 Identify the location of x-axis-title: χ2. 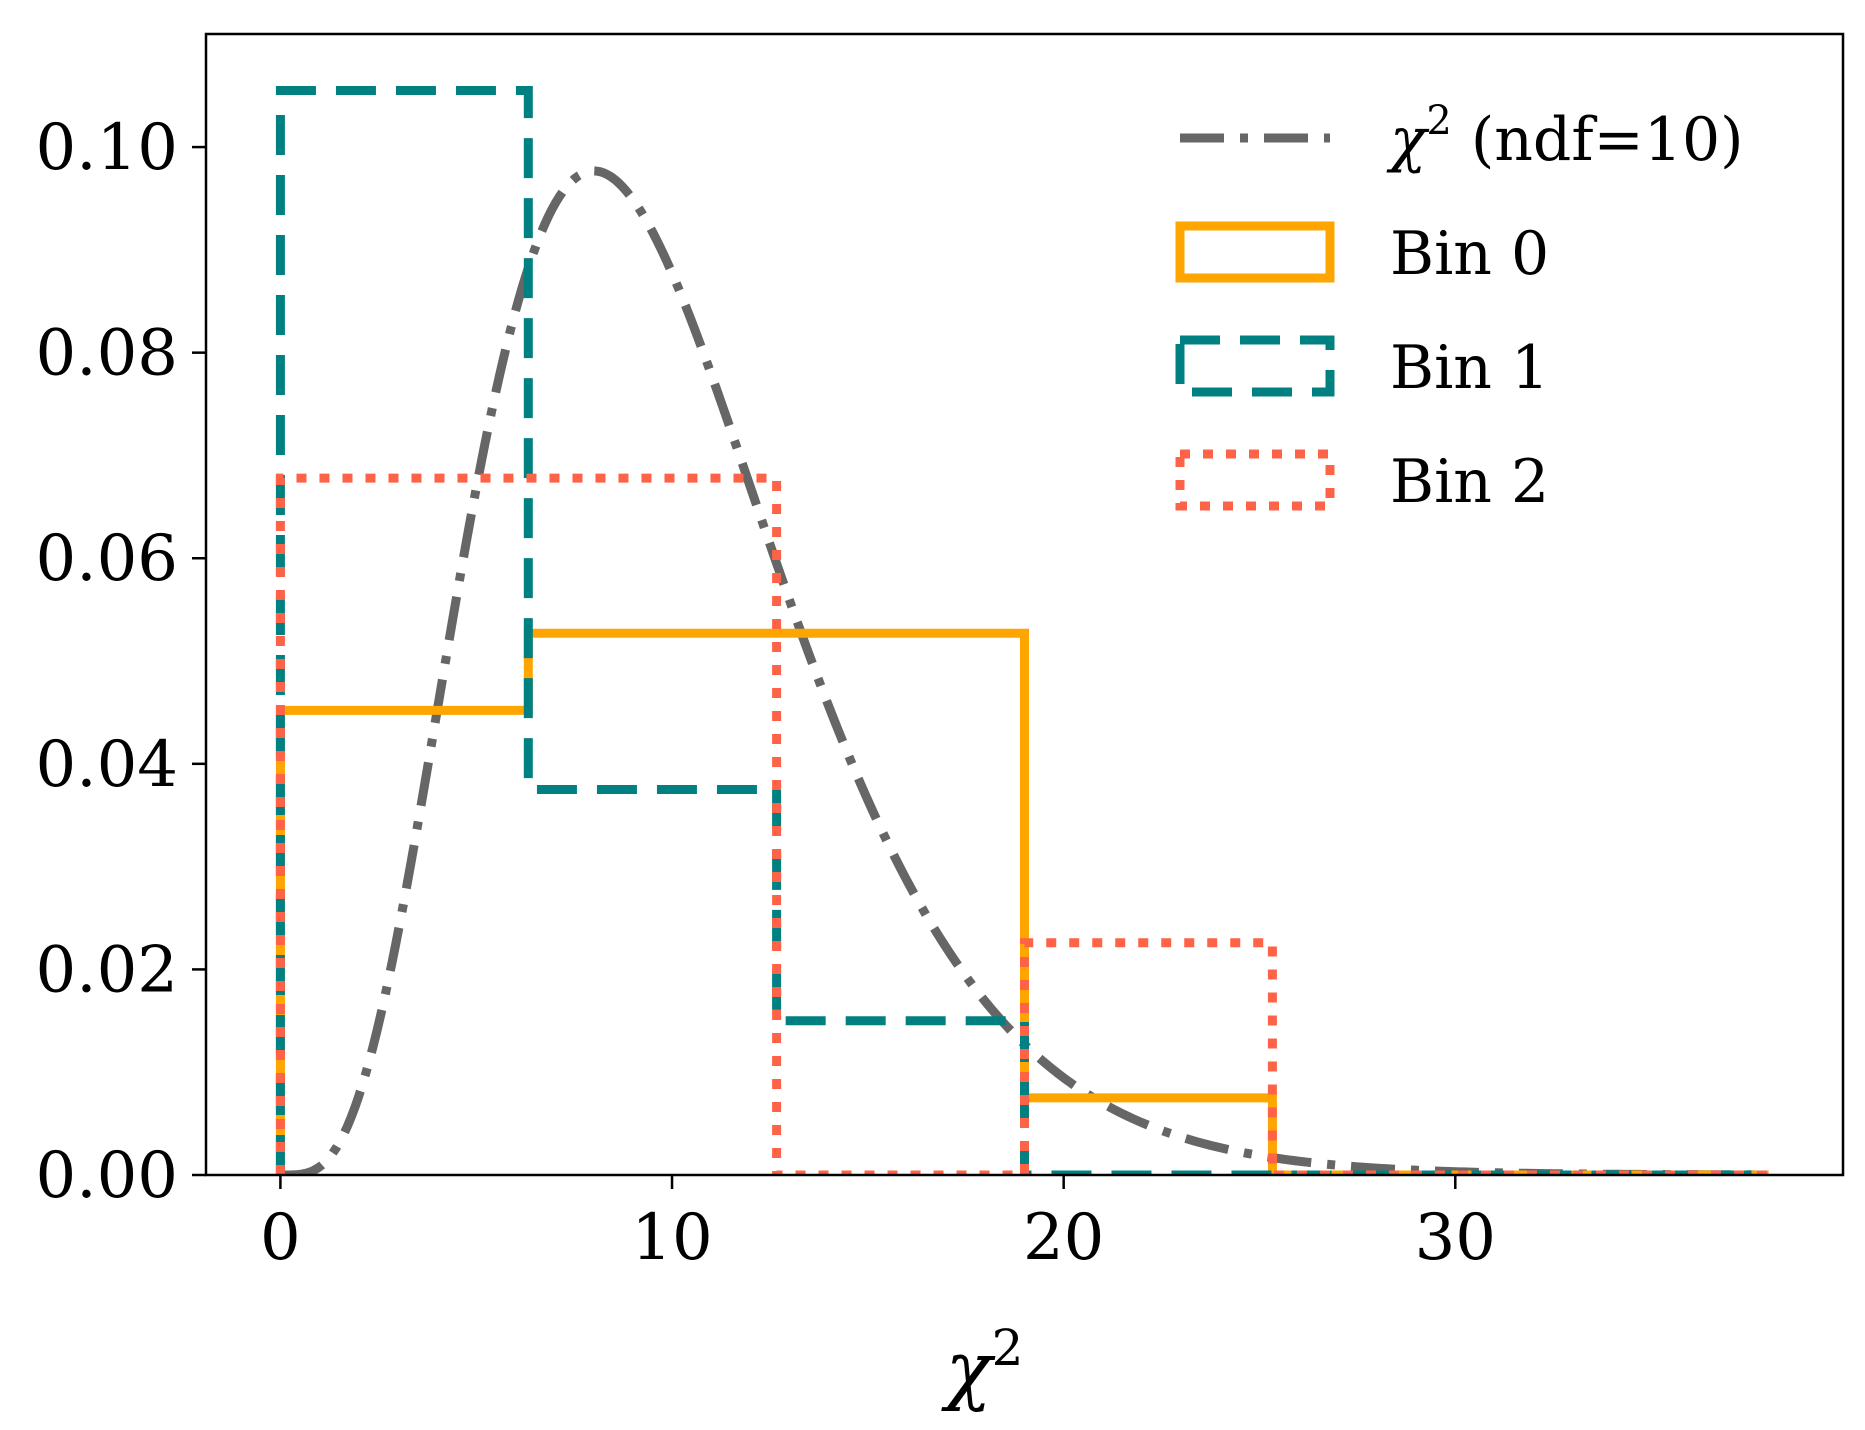
(982, 1366).